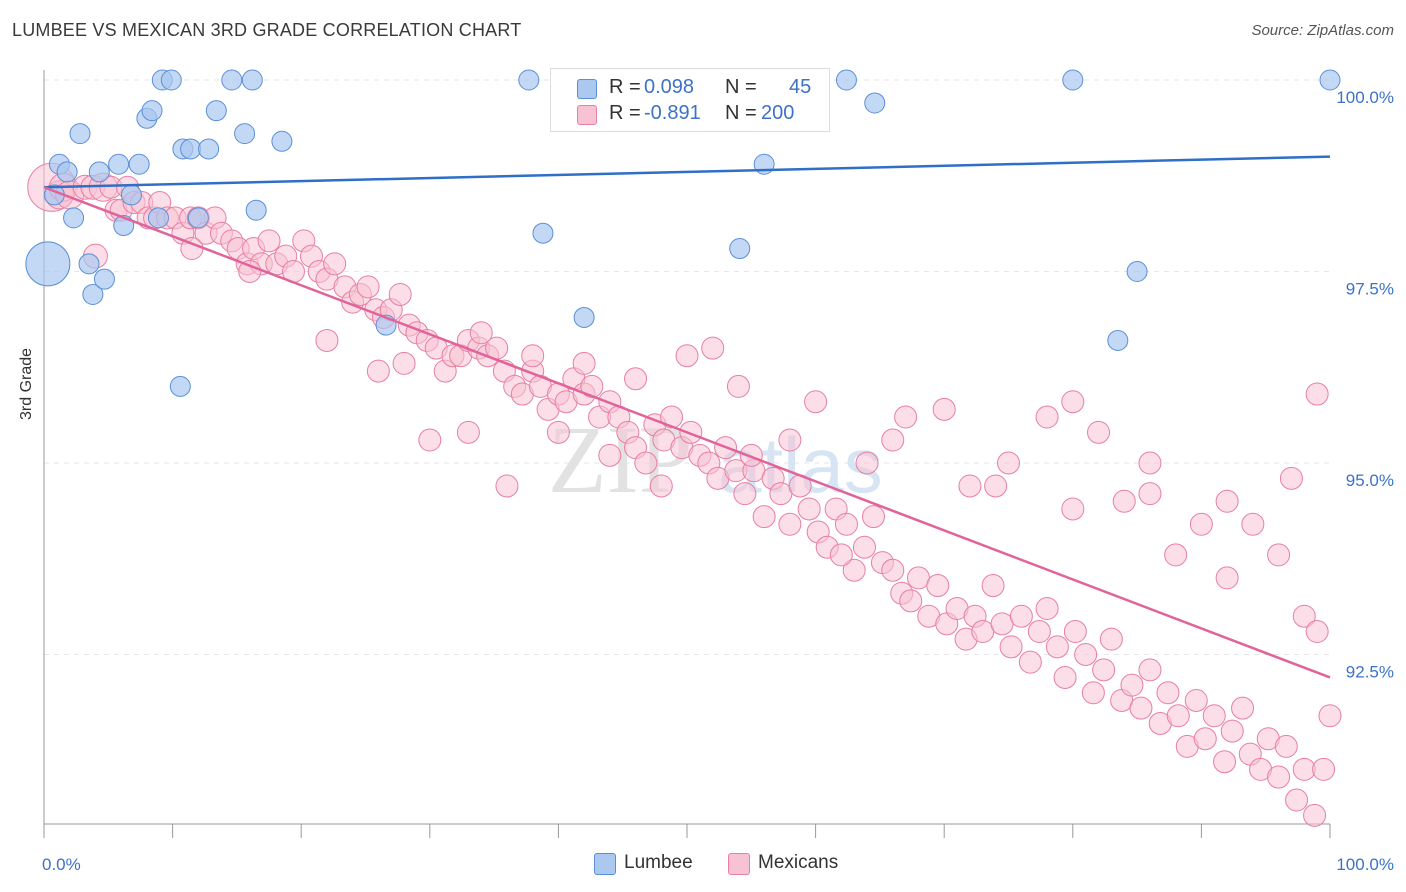  What do you see at coordinates (1365, 97) in the screenshot?
I see `y-tick-label: 100.0%` at bounding box center [1365, 97].